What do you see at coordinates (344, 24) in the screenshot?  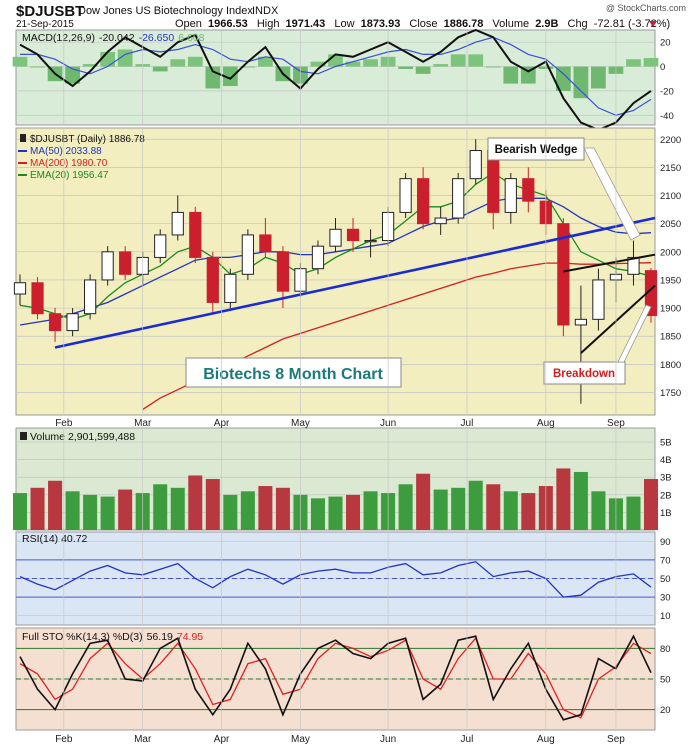 I see `low-label: Low` at bounding box center [344, 24].